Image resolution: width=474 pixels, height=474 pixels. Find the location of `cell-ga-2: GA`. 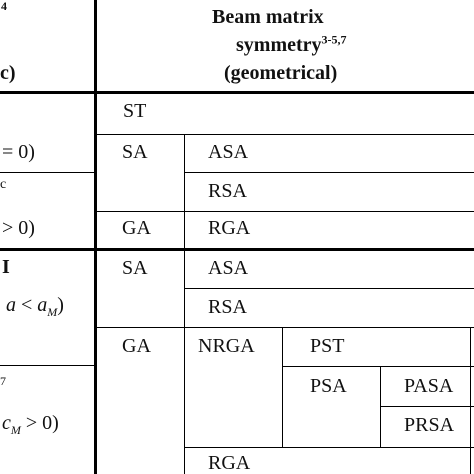

cell-ga-2: GA is located at coordinates (136, 346).